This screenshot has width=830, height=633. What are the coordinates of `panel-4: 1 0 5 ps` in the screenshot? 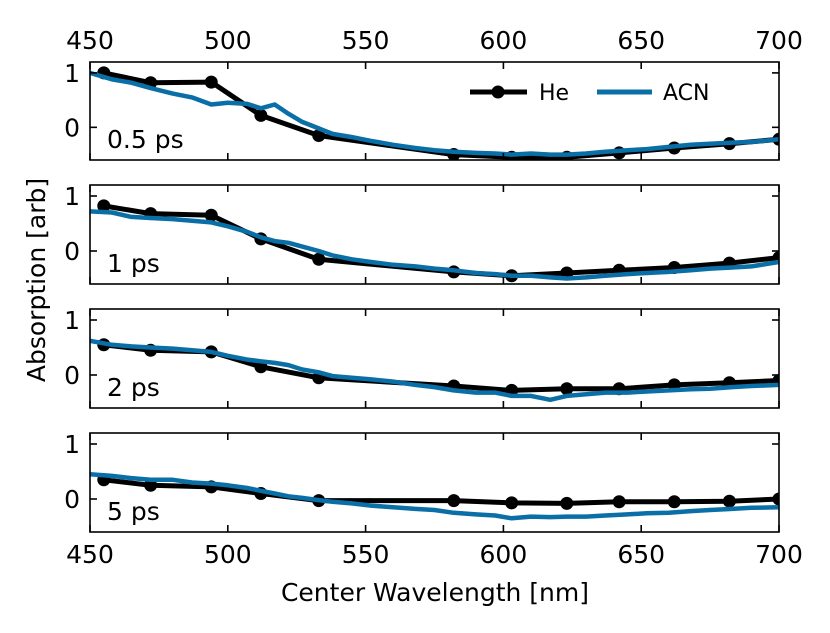 It's located at (422, 481).